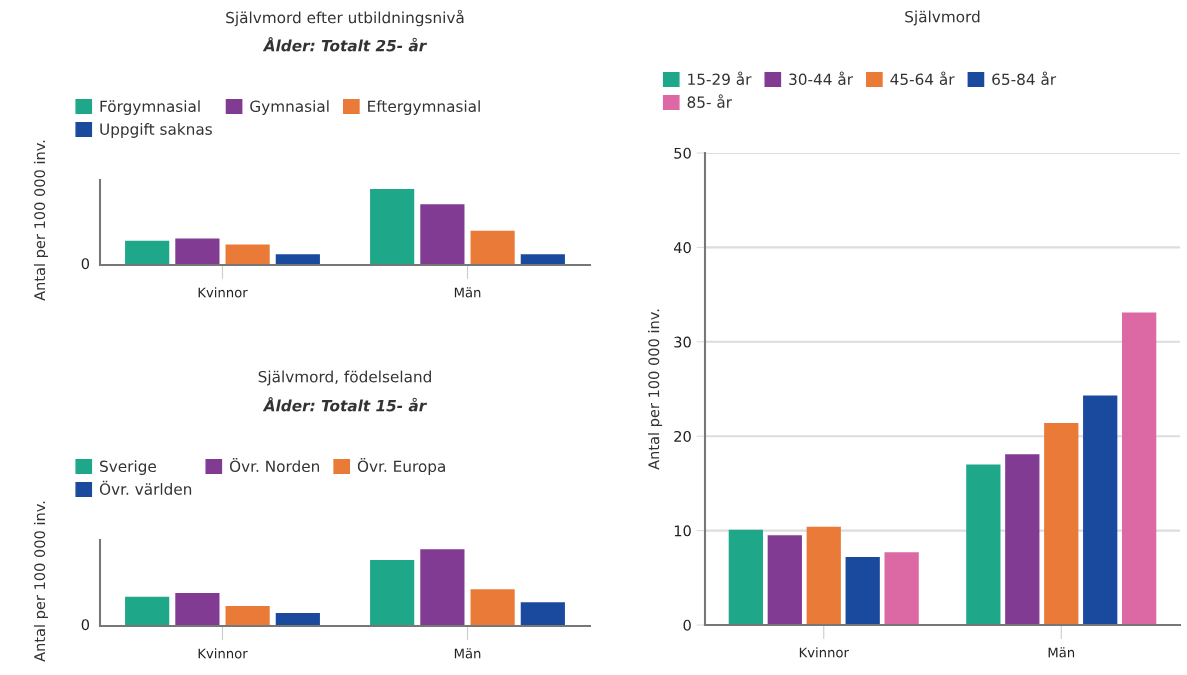  Describe the element at coordinates (682, 153) in the screenshot. I see `y-tick-label: 50` at that location.